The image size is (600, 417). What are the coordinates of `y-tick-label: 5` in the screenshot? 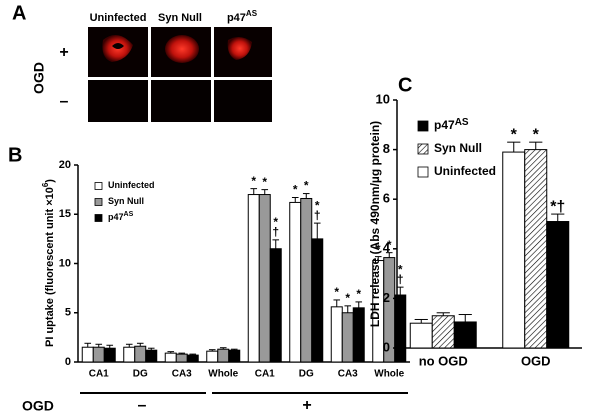 It's located at (68, 313).